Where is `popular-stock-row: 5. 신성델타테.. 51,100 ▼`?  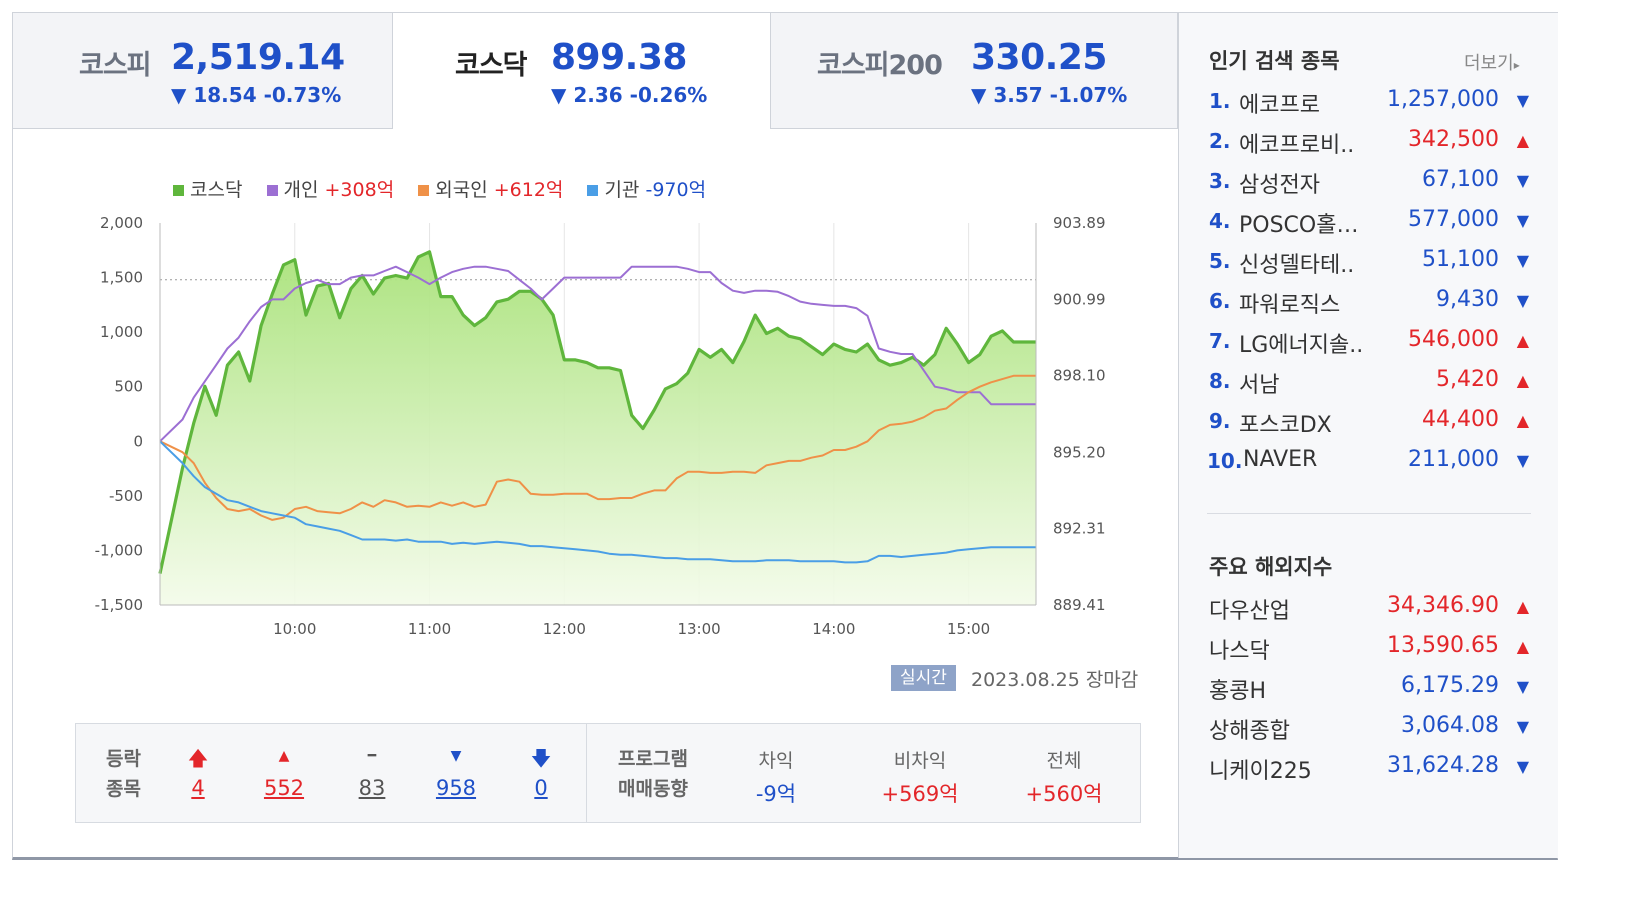
popular-stock-row: 5. 신성델타테.. 51,100 ▼ is located at coordinates (1369, 263).